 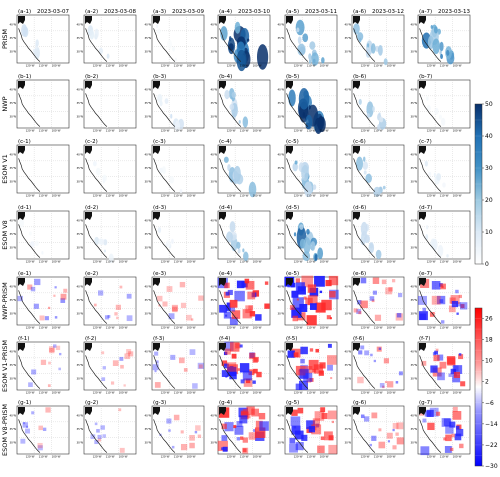 I want to click on map-panel-g-5: (g-5) 40°N 35°N 30°N 120°W 110°W 100°W, so click(x=307, y=429).